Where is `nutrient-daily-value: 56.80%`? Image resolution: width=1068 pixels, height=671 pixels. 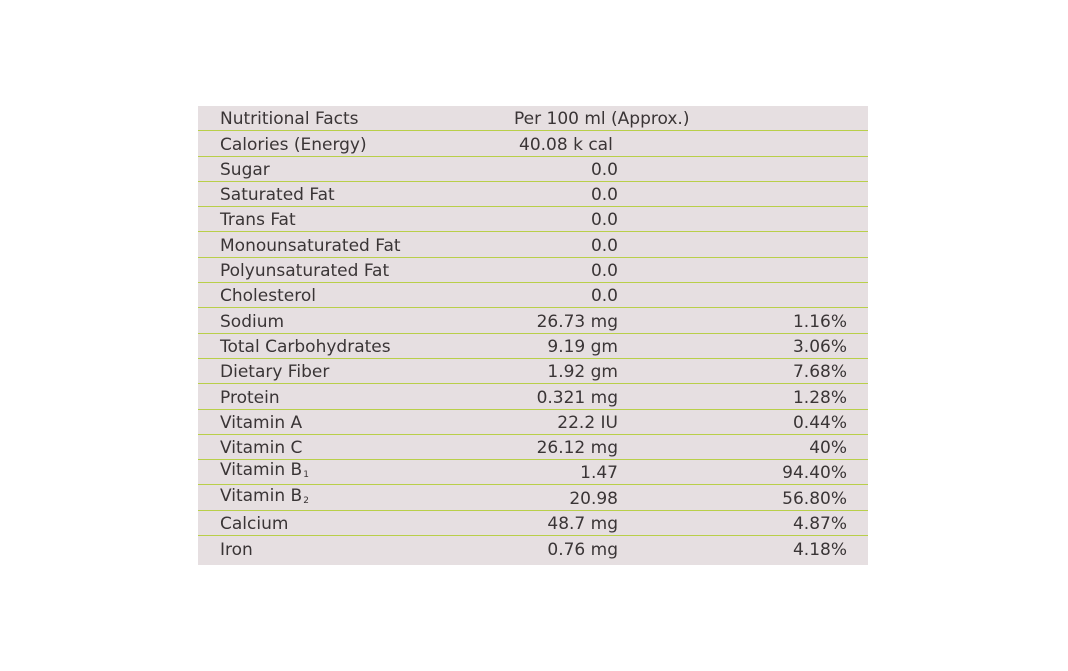 nutrient-daily-value: 56.80% is located at coordinates (814, 498).